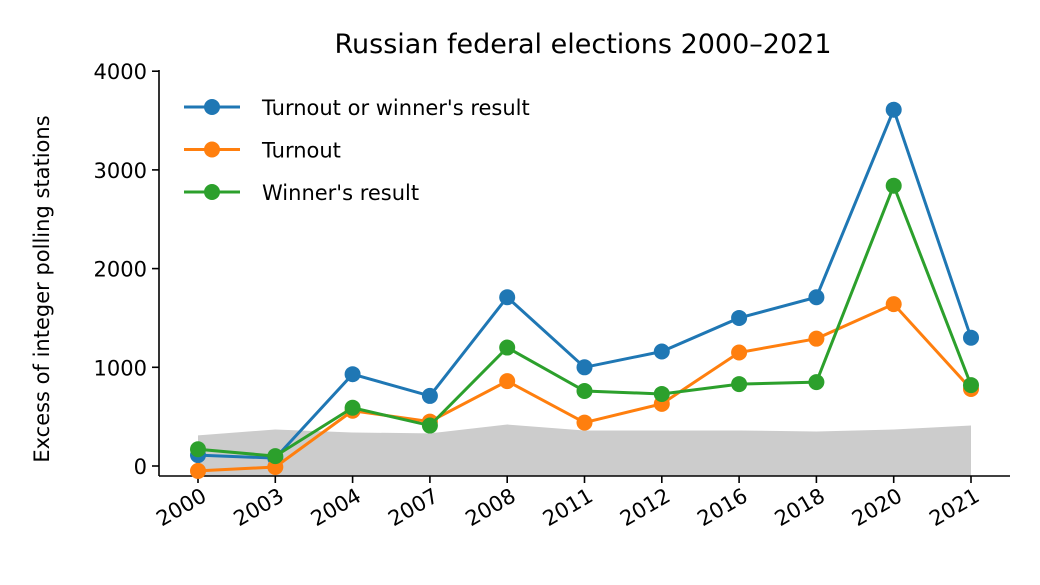  I want to click on x-tick-label: 2020, so click(877, 508).